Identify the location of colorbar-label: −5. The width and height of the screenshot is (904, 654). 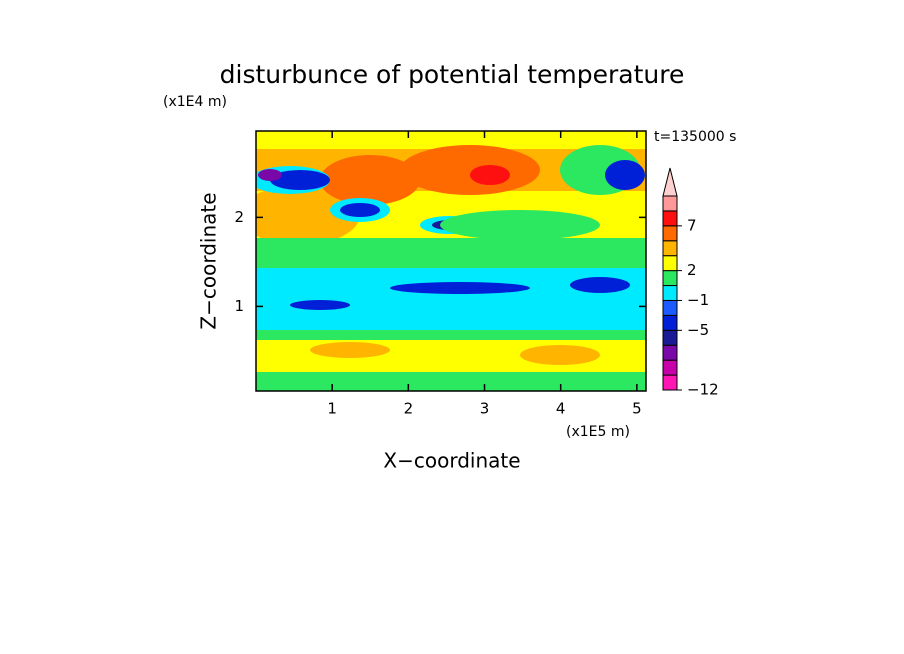
(698, 330).